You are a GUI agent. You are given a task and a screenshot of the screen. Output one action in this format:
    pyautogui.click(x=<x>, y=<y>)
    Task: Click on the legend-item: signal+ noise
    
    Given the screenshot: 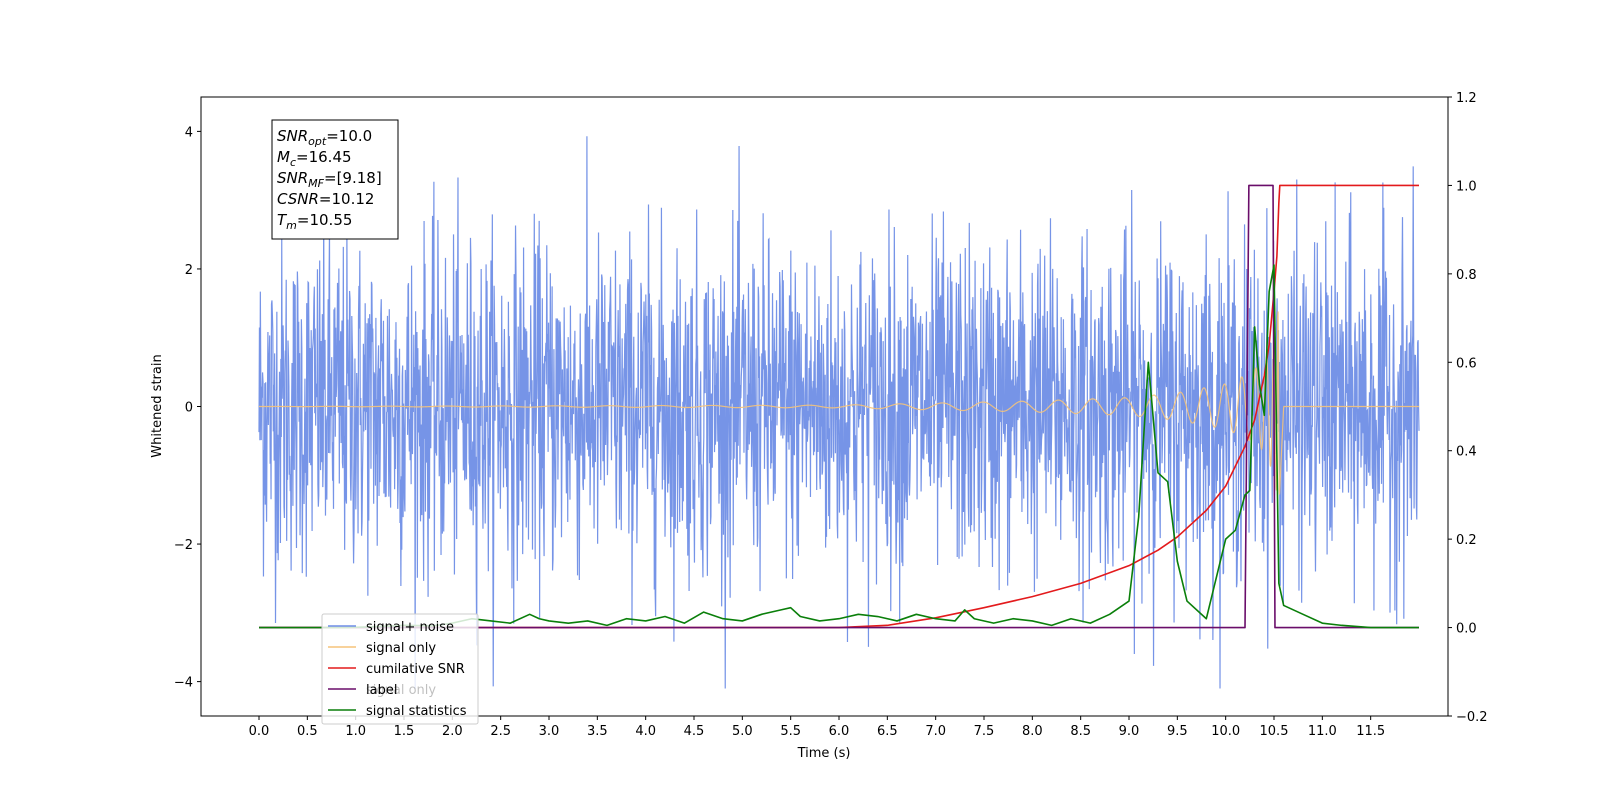 What is the action you would take?
    pyautogui.click(x=391, y=627)
    